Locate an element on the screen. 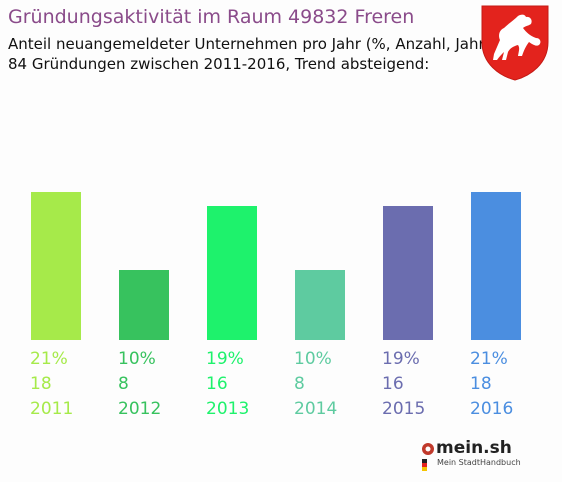  year-label-2012: 2012 is located at coordinates (140, 409).